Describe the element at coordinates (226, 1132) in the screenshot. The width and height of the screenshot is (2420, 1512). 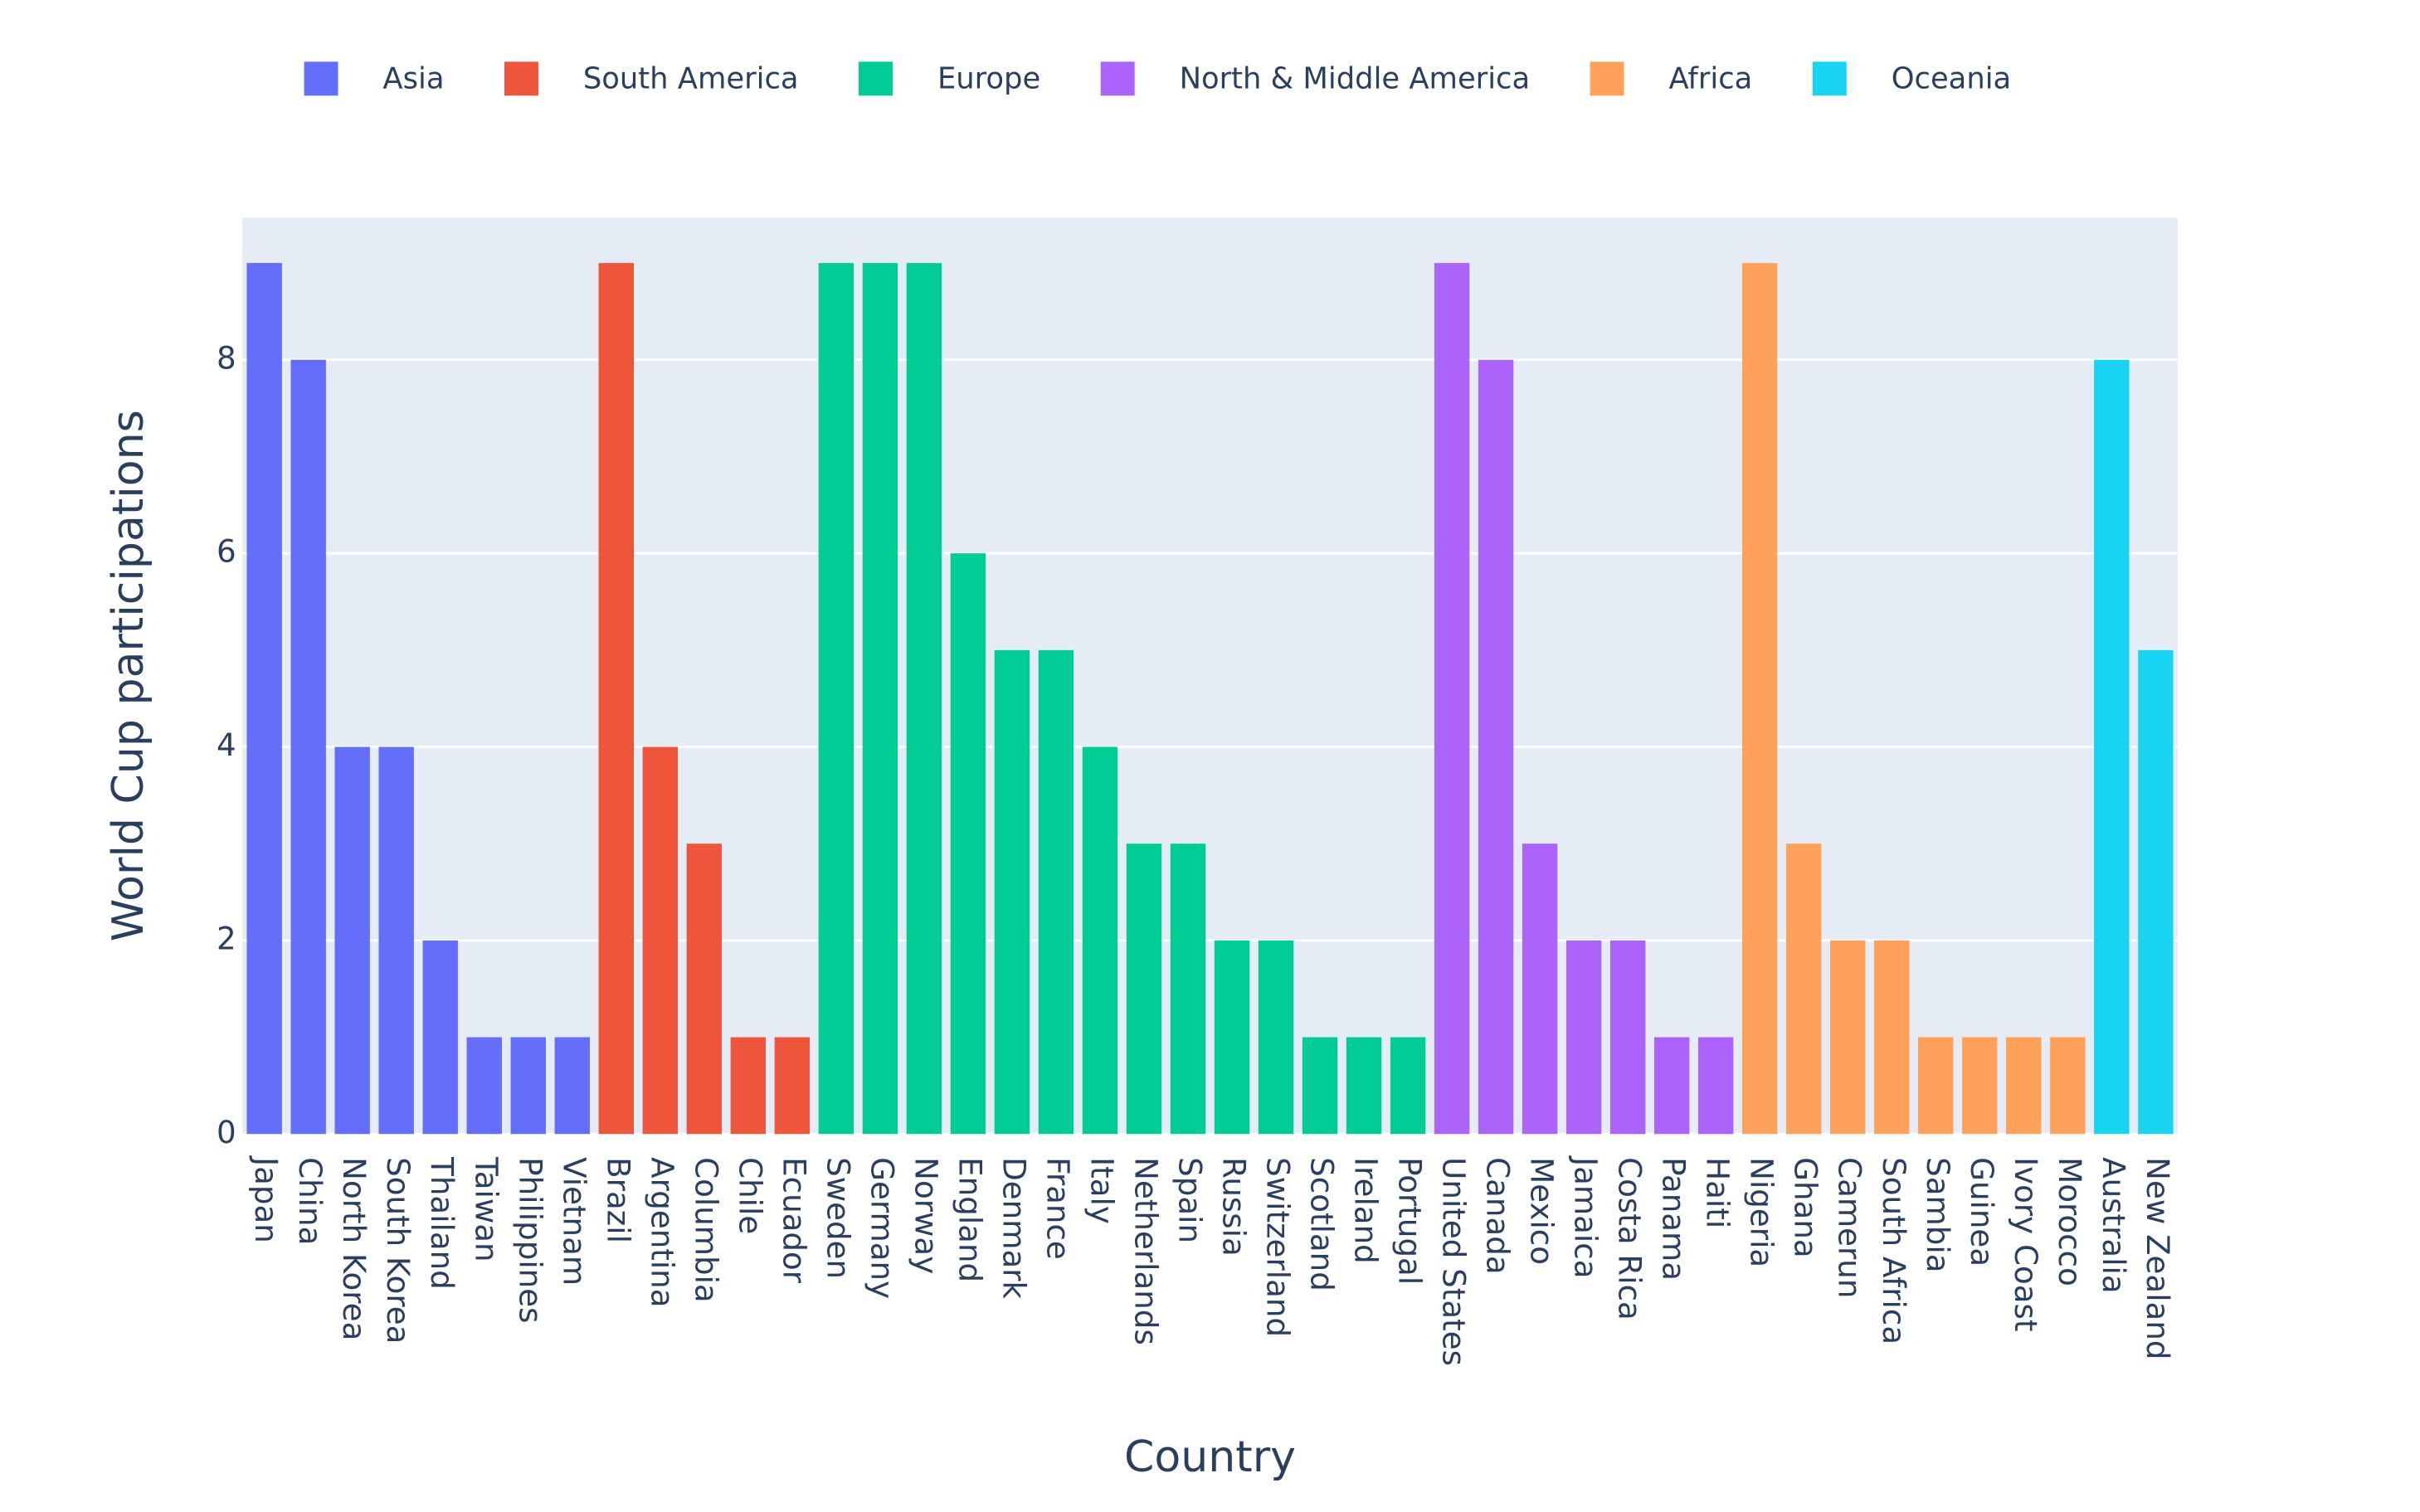
I see `y-tick-label: 0` at that location.